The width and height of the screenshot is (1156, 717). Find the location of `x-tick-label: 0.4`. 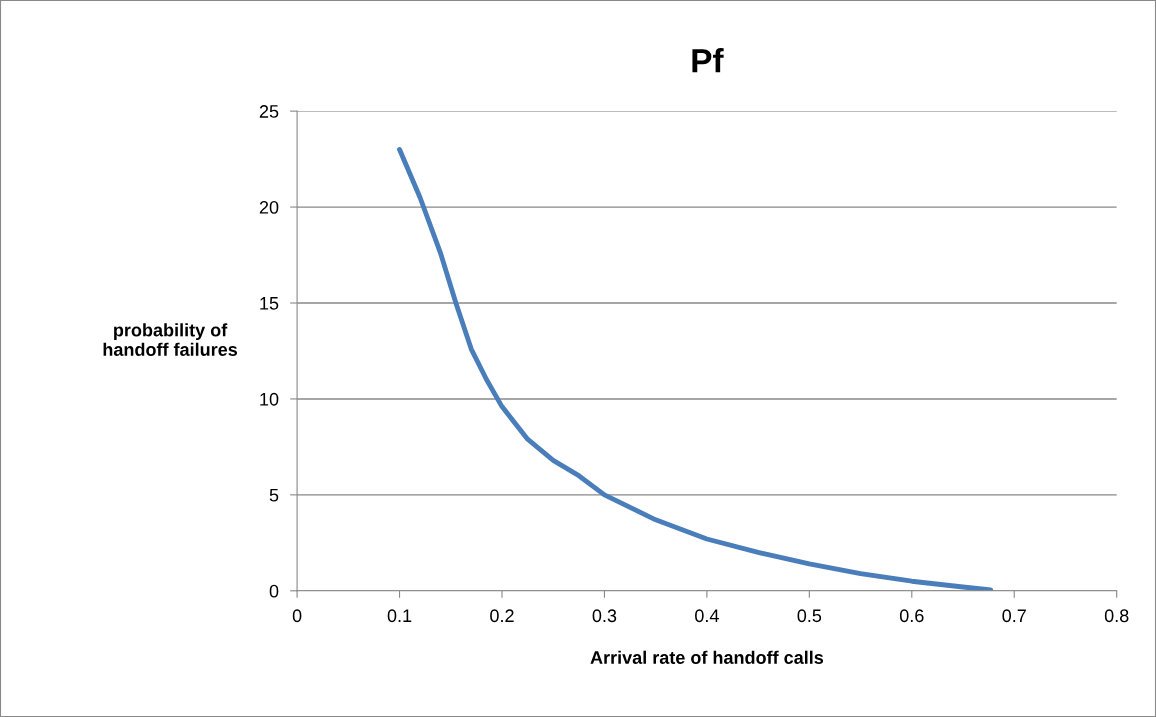

x-tick-label: 0.4 is located at coordinates (707, 616).